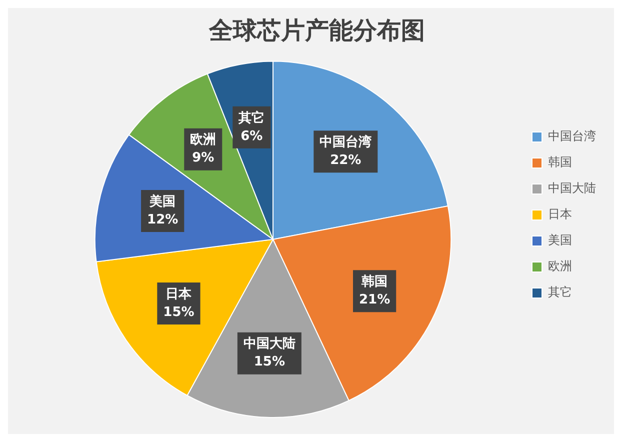 The height and width of the screenshot is (442, 622). Describe the element at coordinates (572, 136) in the screenshot. I see `legend-label: 中国台湾` at that location.